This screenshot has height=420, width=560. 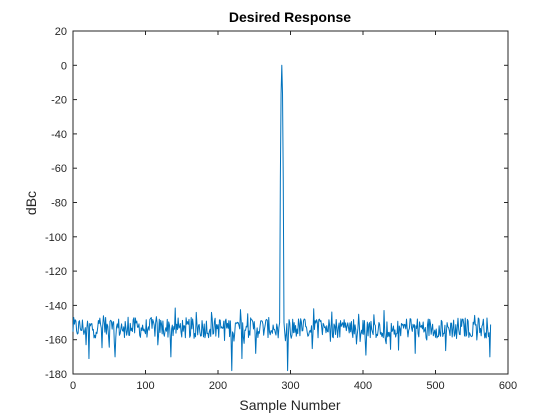 What do you see at coordinates (31, 203) in the screenshot?
I see `y-axis-label: dBc` at bounding box center [31, 203].